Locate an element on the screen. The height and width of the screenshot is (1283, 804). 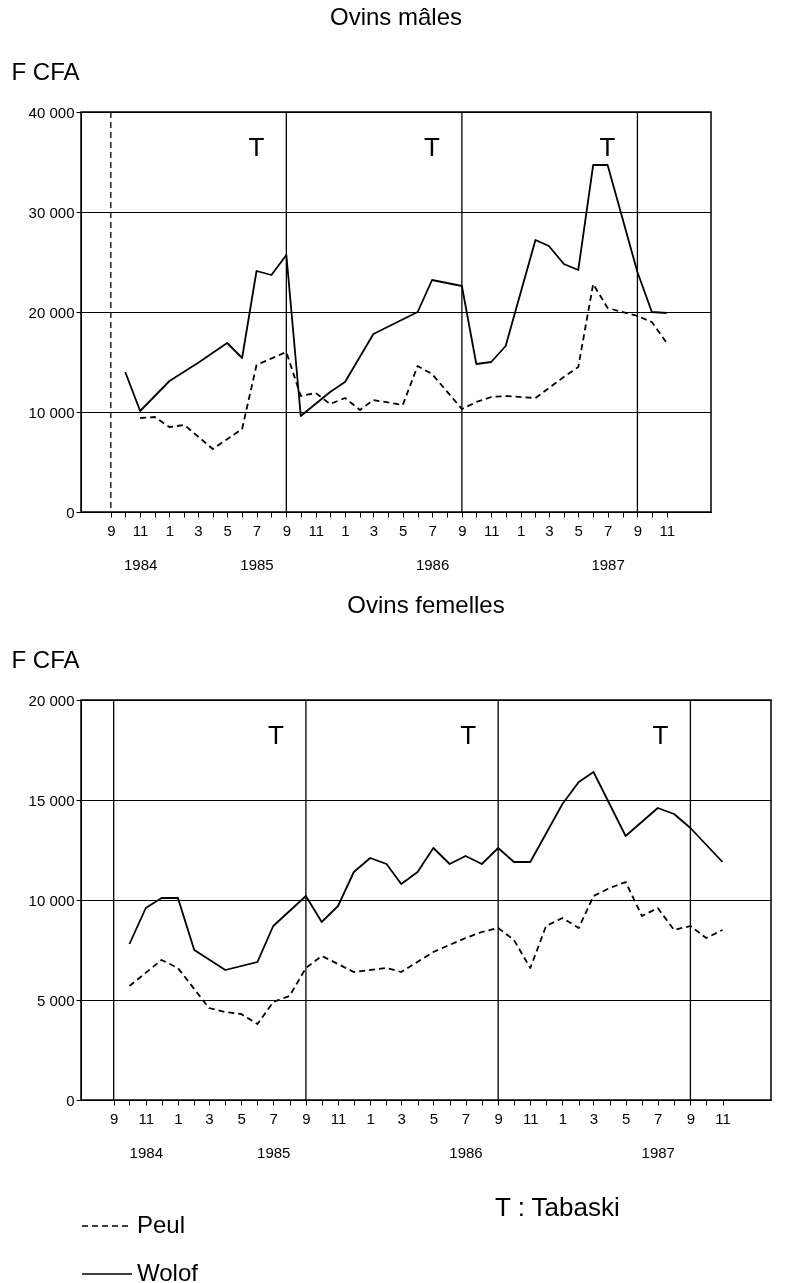
chart-title: Ovins femelles is located at coordinates (426, 604).